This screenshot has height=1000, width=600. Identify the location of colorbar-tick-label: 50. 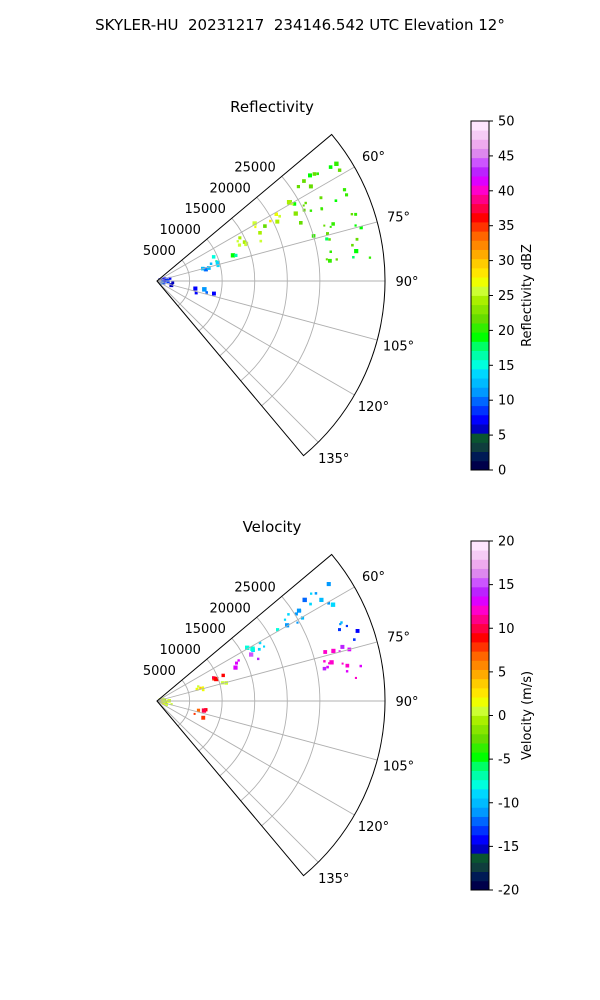
(506, 122).